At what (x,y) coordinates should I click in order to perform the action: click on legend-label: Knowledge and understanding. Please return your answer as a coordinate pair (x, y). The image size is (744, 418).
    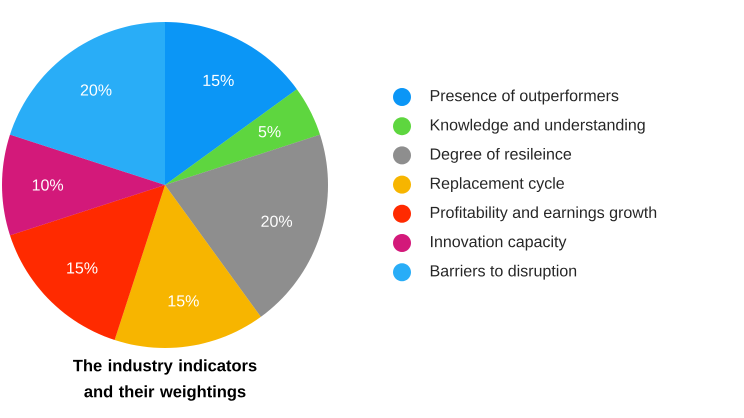
    Looking at the image, I should click on (537, 126).